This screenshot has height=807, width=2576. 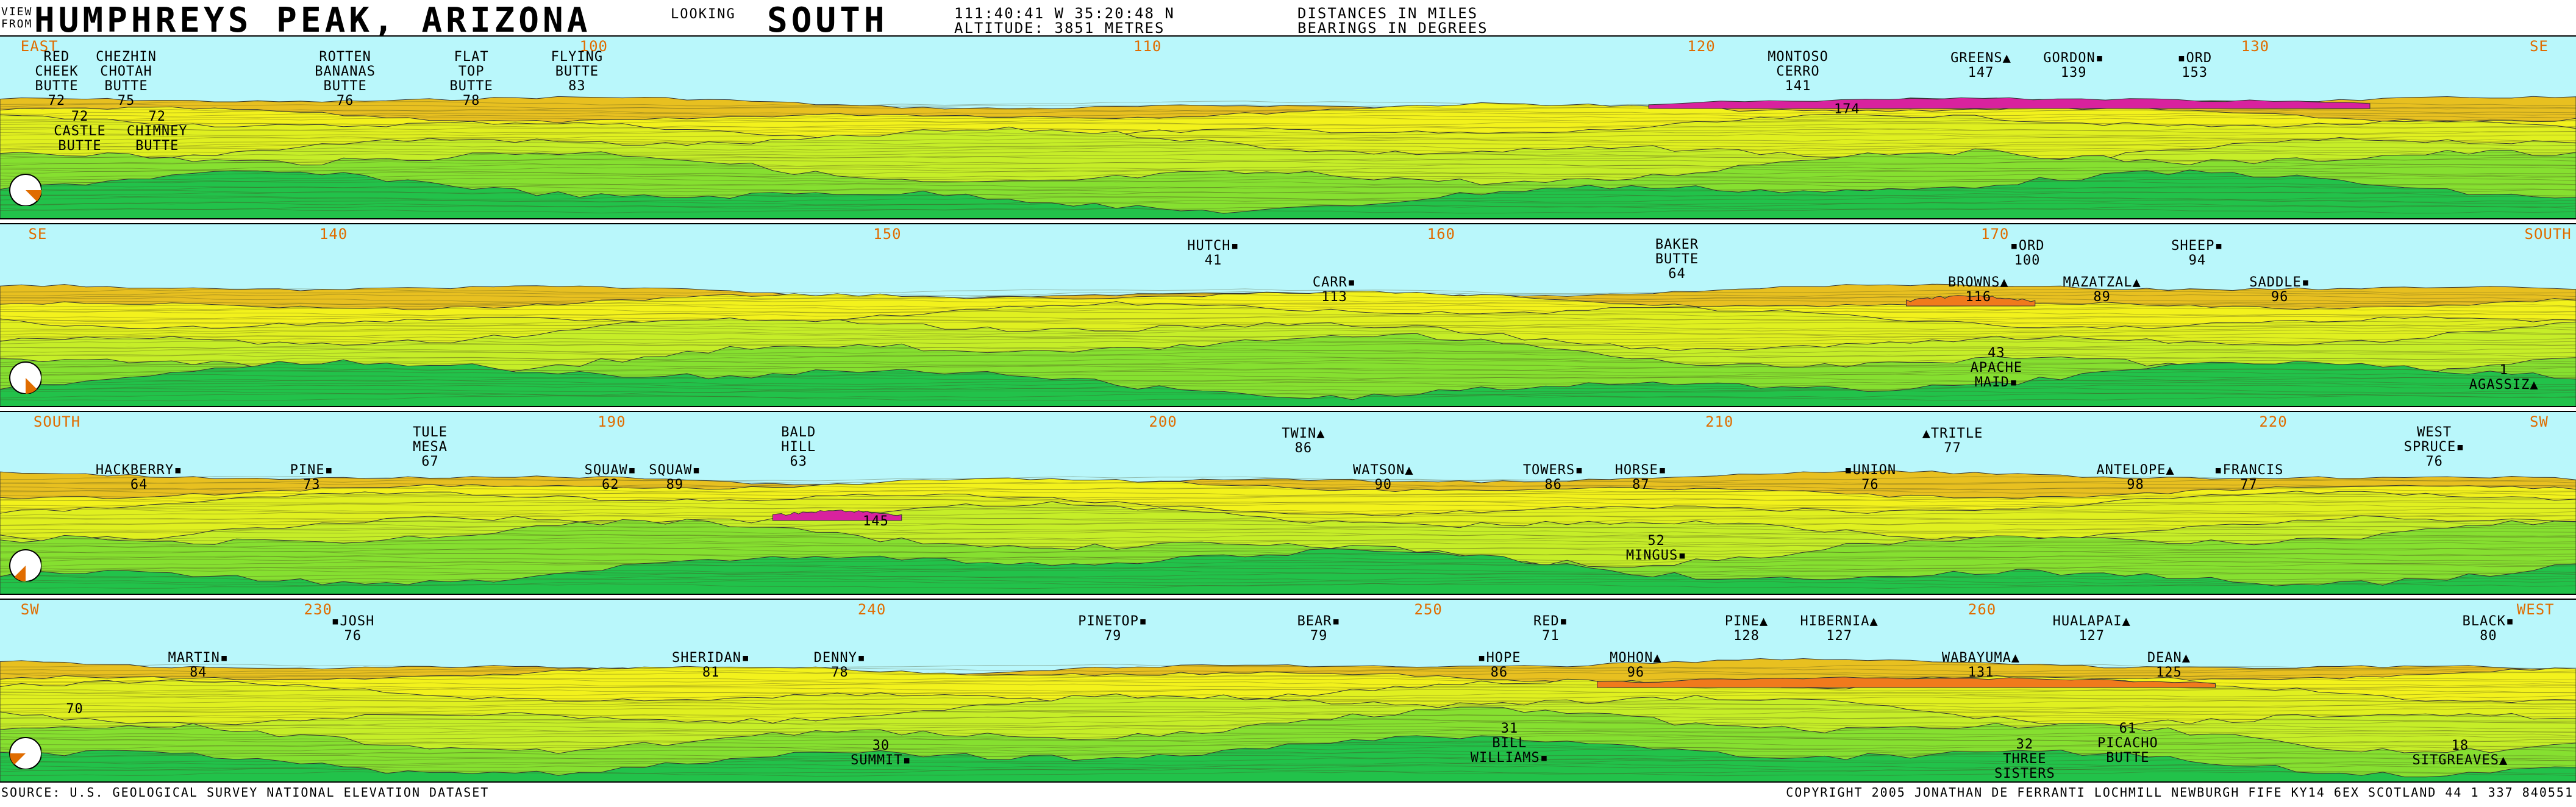 What do you see at coordinates (1334, 282) in the screenshot?
I see `peak-label-line: CARR▪` at bounding box center [1334, 282].